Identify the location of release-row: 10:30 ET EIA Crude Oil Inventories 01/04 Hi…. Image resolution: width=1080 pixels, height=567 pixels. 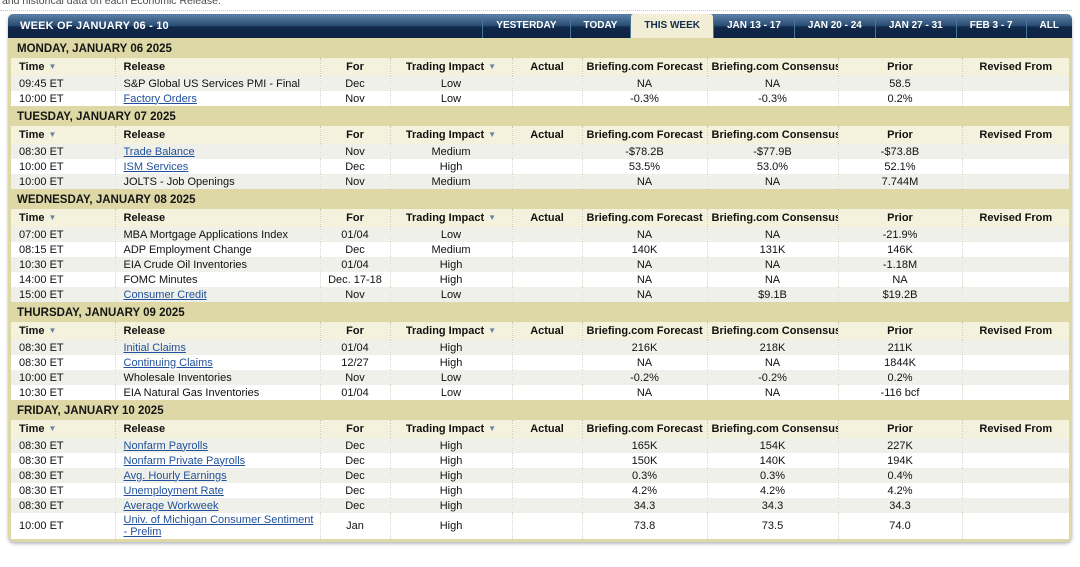
(540, 264).